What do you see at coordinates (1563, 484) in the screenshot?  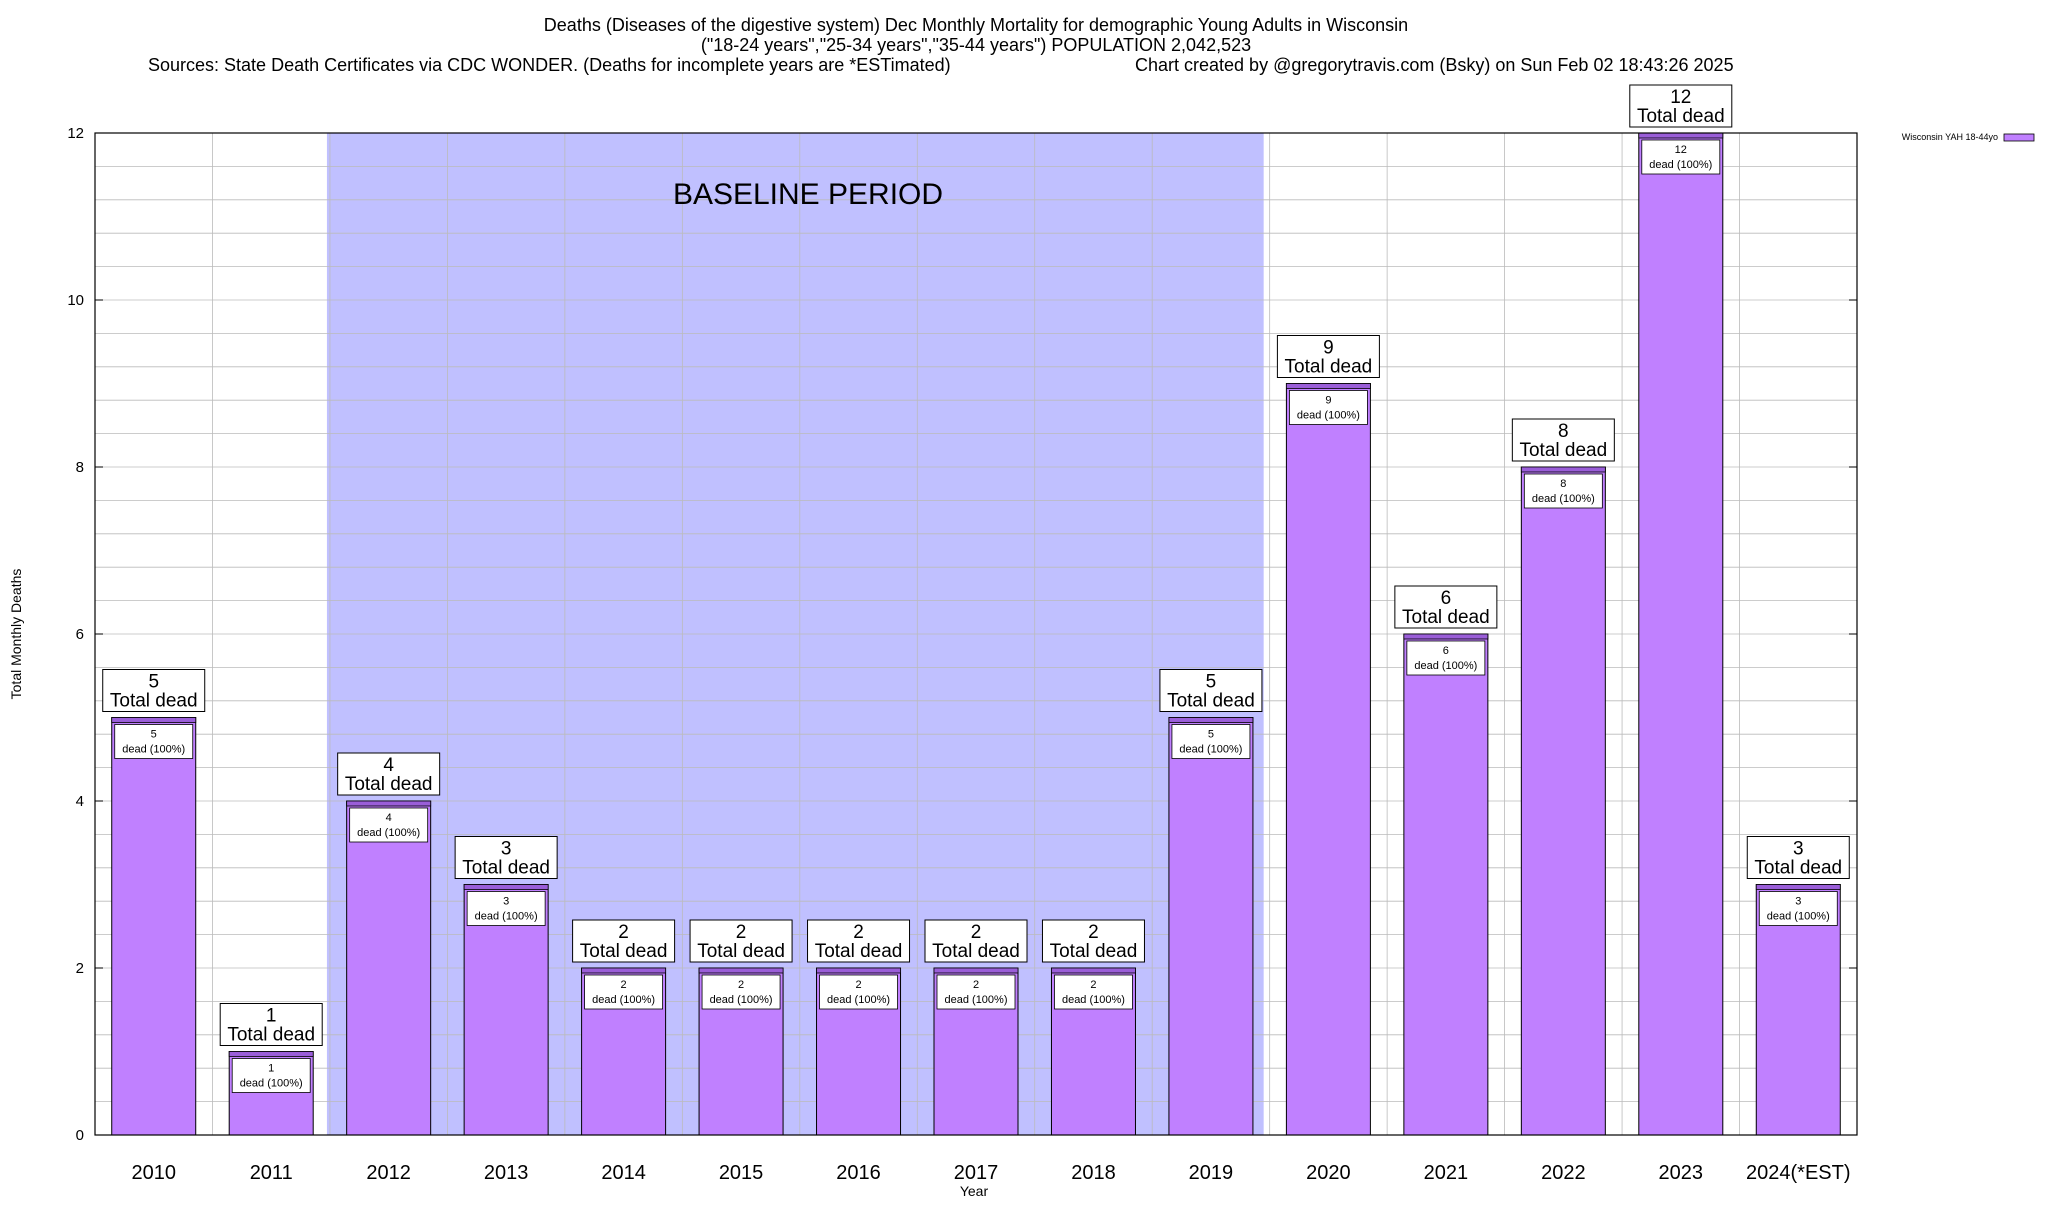 I see `bar-inner-value-label: 8` at bounding box center [1563, 484].